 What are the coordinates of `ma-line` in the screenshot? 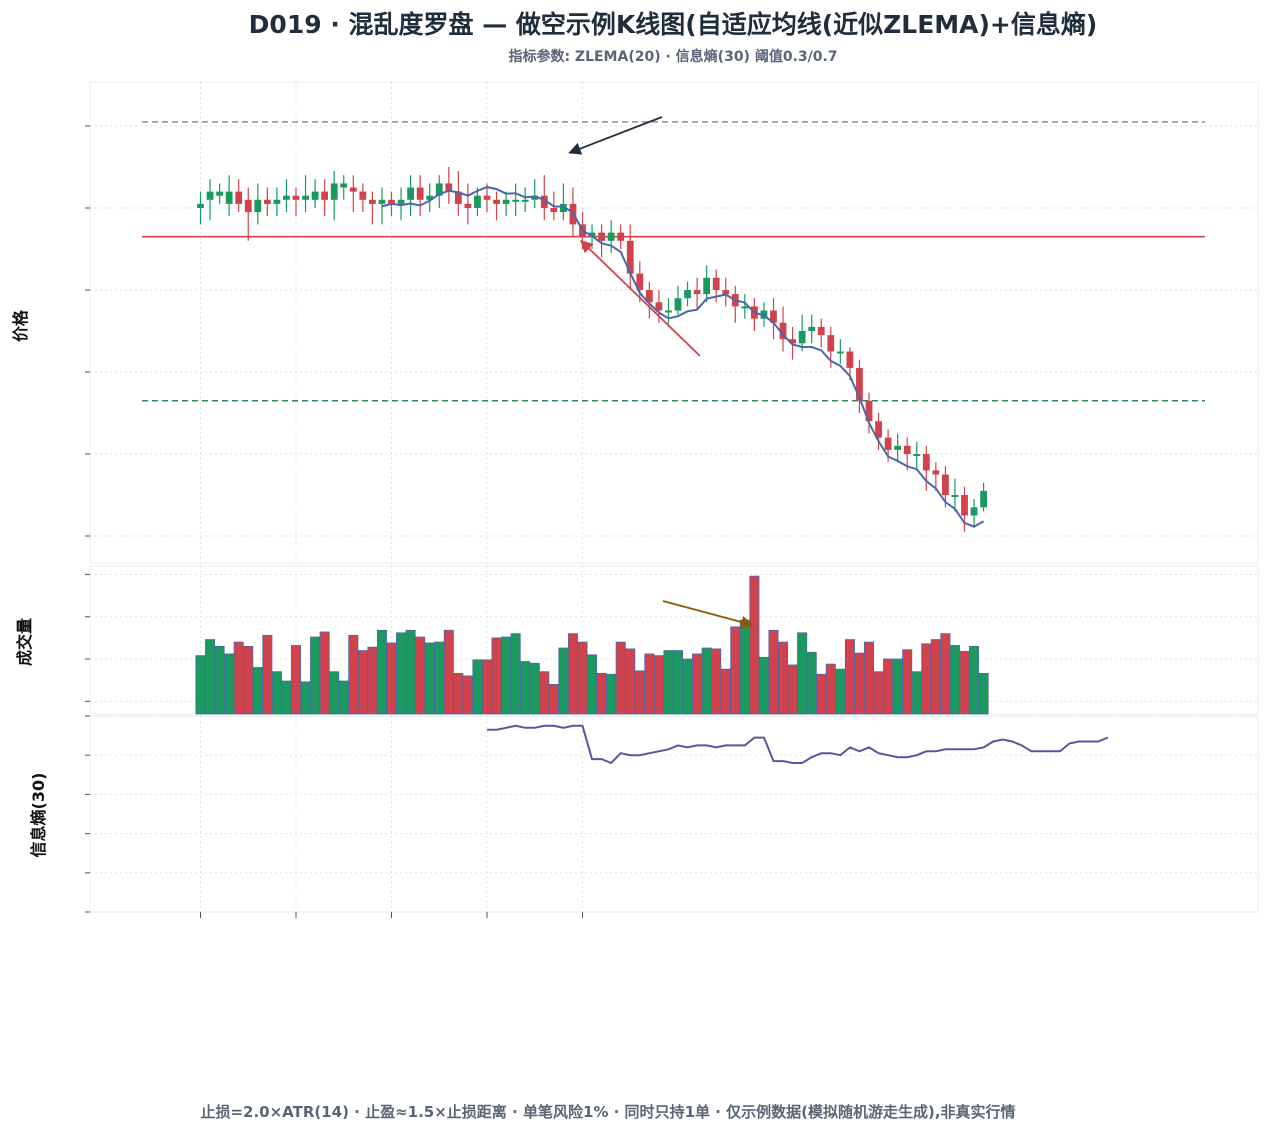 It's located at (683, 357).